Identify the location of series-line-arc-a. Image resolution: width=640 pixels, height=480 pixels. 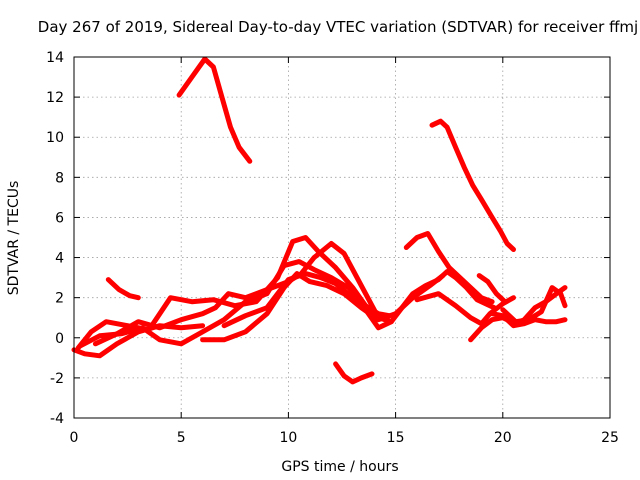
(214, 110).